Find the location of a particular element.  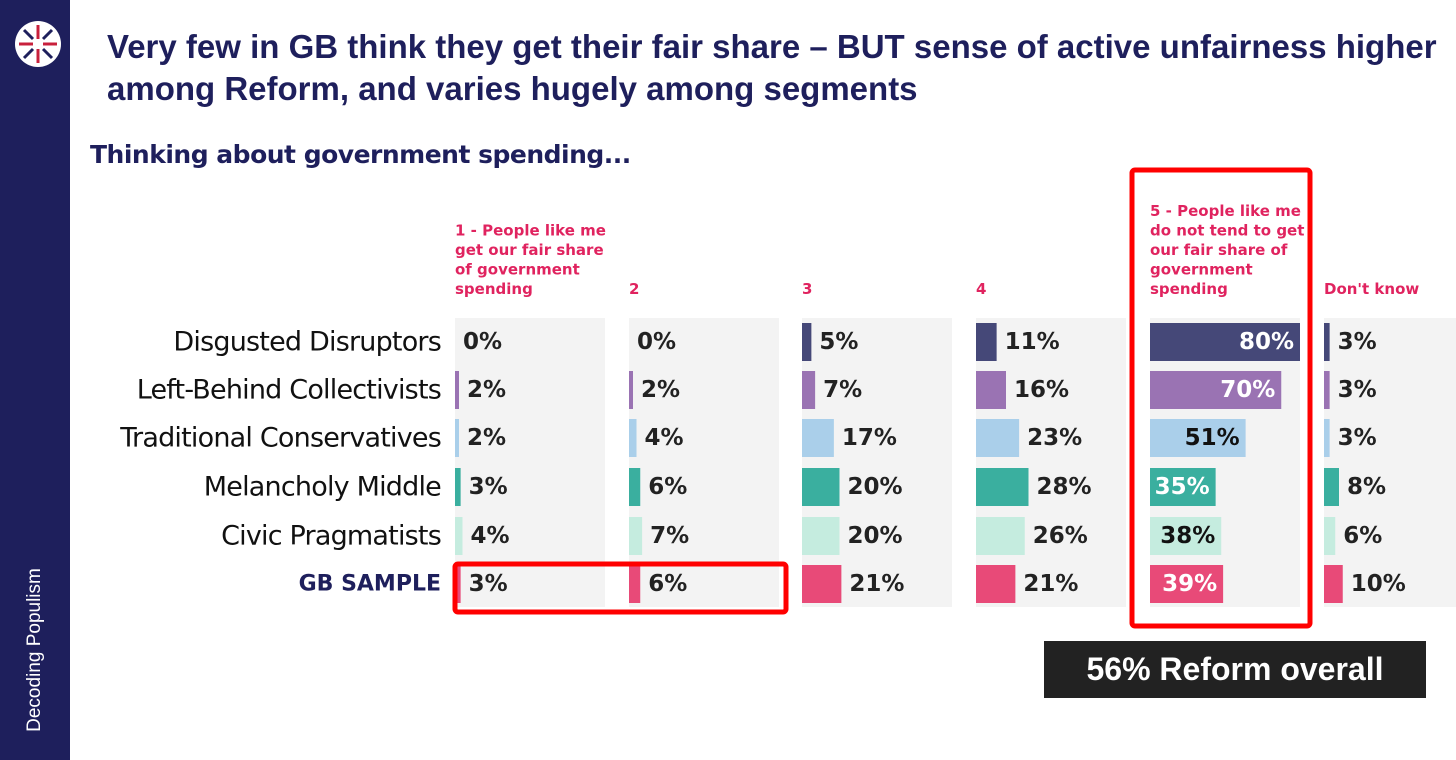

bar-r5-c4 is located at coordinates (1000, 536).